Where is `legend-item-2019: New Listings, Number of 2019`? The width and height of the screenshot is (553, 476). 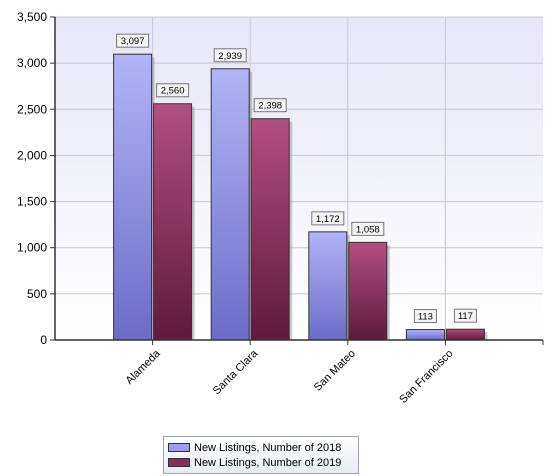
legend-item-2019: New Listings, Number of 2019 is located at coordinates (261, 462).